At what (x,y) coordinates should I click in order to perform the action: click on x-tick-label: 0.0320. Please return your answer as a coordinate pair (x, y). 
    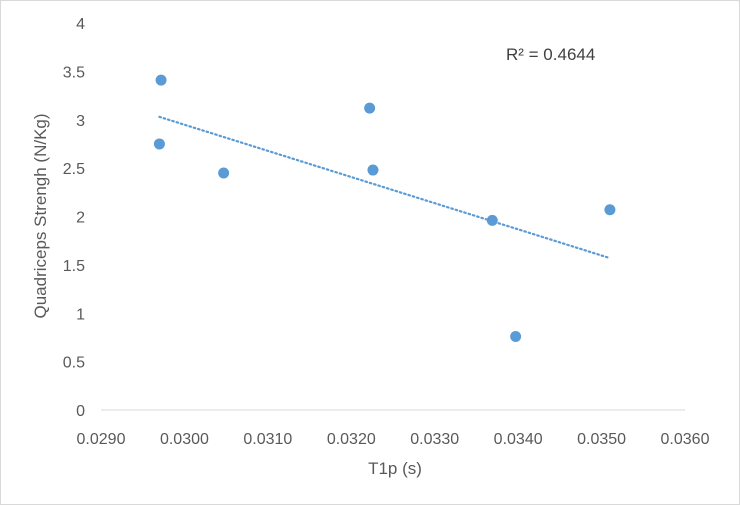
    Looking at the image, I should click on (351, 439).